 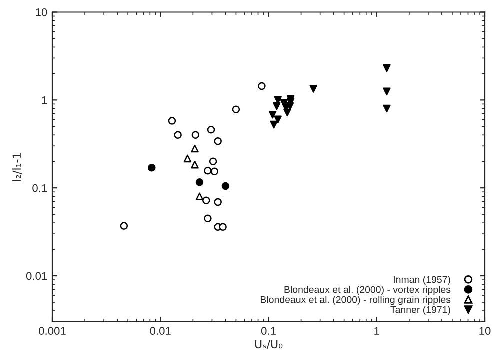 I want to click on x-axis-title: Uₛ/U₀, so click(x=269, y=345).